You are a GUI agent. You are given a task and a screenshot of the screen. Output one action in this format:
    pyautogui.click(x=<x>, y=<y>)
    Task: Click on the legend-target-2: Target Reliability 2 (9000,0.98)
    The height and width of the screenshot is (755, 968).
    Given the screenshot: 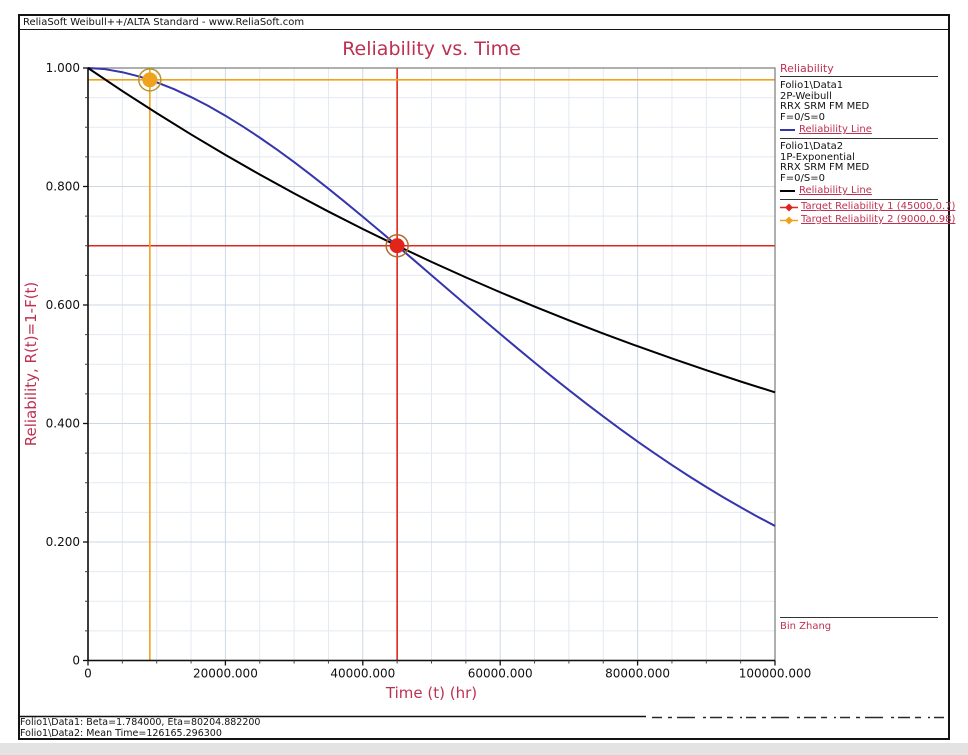 What is the action you would take?
    pyautogui.click(x=867, y=219)
    